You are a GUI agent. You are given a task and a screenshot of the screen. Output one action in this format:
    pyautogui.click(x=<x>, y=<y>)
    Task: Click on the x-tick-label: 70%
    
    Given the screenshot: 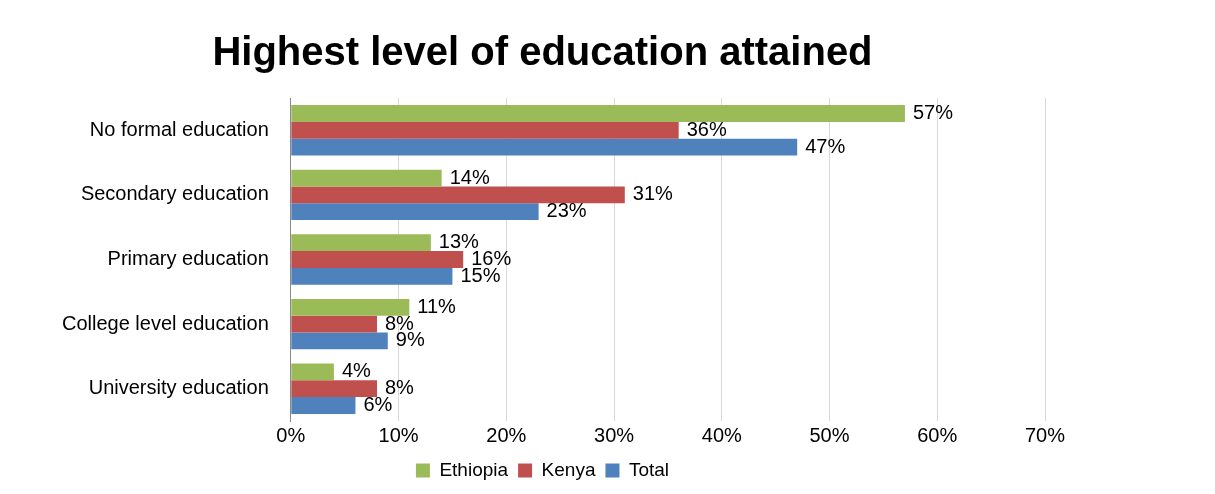 What is the action you would take?
    pyautogui.click(x=1045, y=434)
    